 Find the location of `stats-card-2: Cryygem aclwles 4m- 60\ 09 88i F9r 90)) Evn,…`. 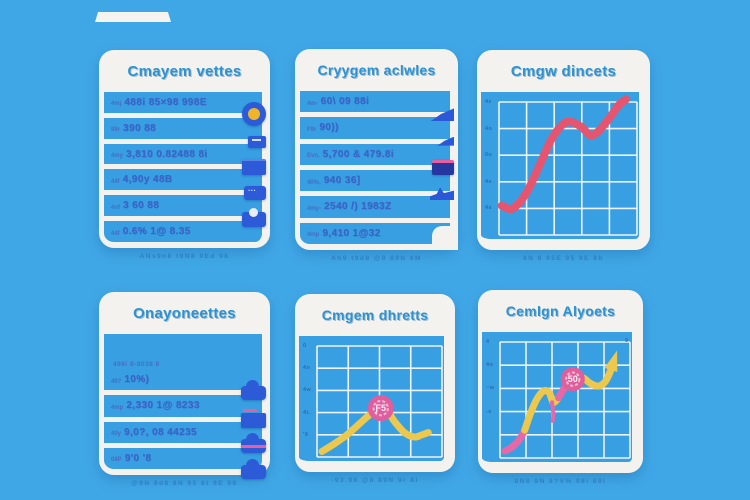

stats-card-2: Cryygem aclwles 4m- 60\ 09 88i F9r 90)) Evn,… is located at coordinates (376, 155).